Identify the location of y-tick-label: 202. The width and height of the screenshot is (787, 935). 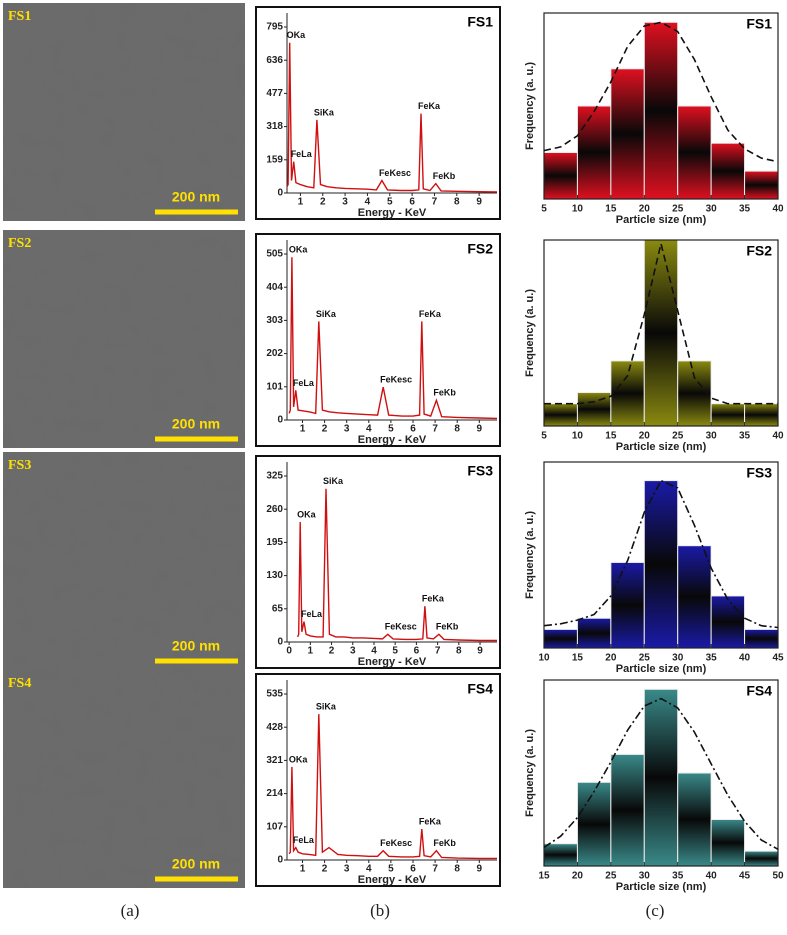
(274, 353).